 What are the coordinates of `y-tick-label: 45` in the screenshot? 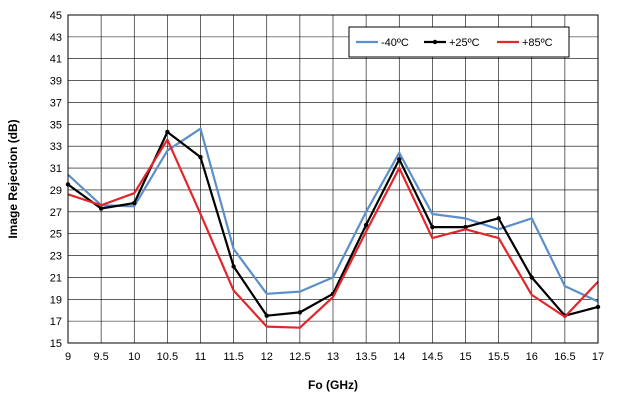 It's located at (56, 16).